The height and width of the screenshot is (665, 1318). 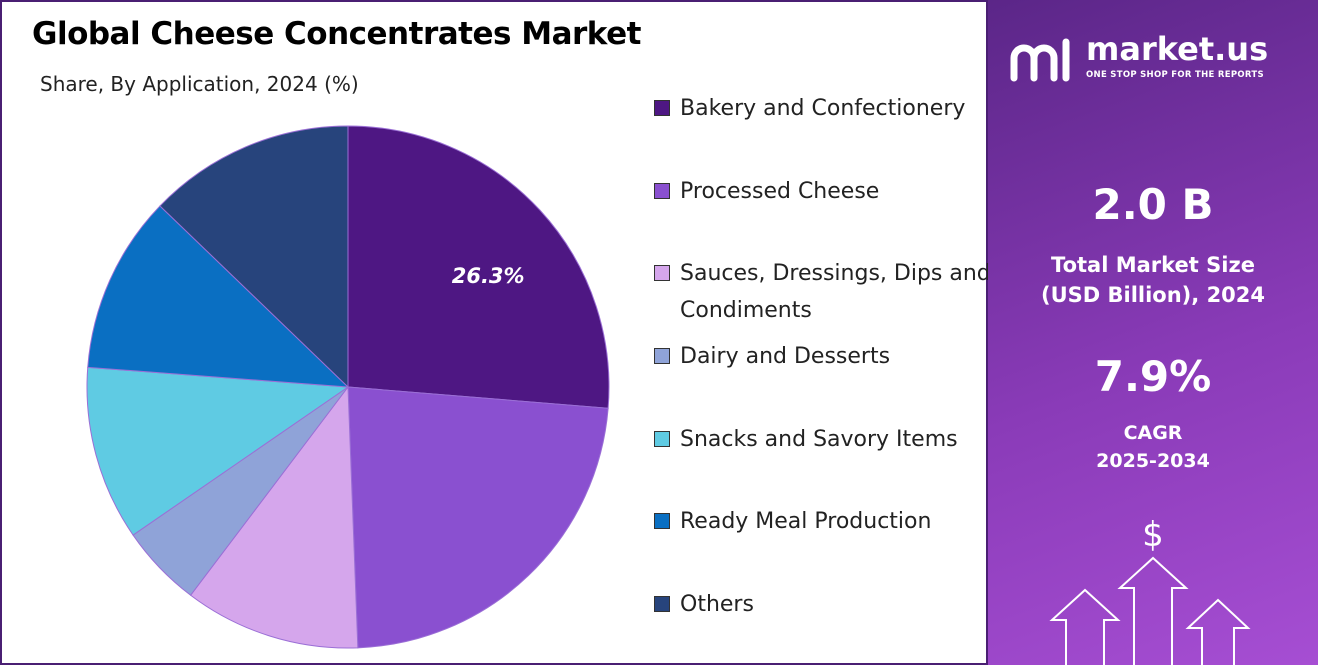 What do you see at coordinates (1153, 376) in the screenshot?
I see `cagr-value: 7.9%` at bounding box center [1153, 376].